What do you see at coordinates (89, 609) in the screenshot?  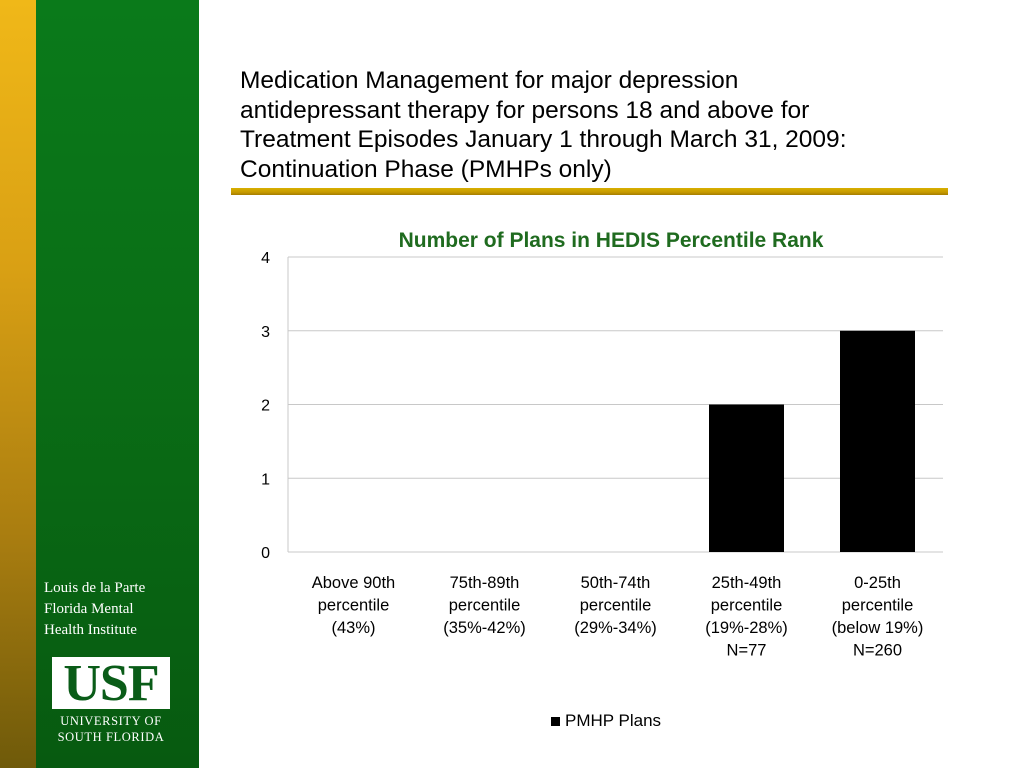 I see `institute-line-2: Florida Mental` at bounding box center [89, 609].